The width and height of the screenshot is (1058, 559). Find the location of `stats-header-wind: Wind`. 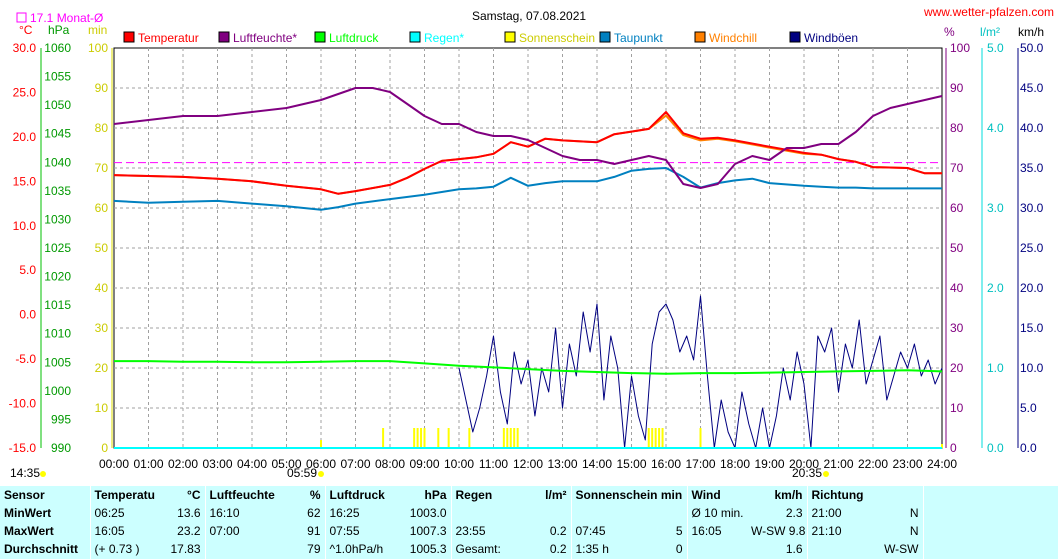

stats-header-wind: Wind is located at coordinates (716, 495).